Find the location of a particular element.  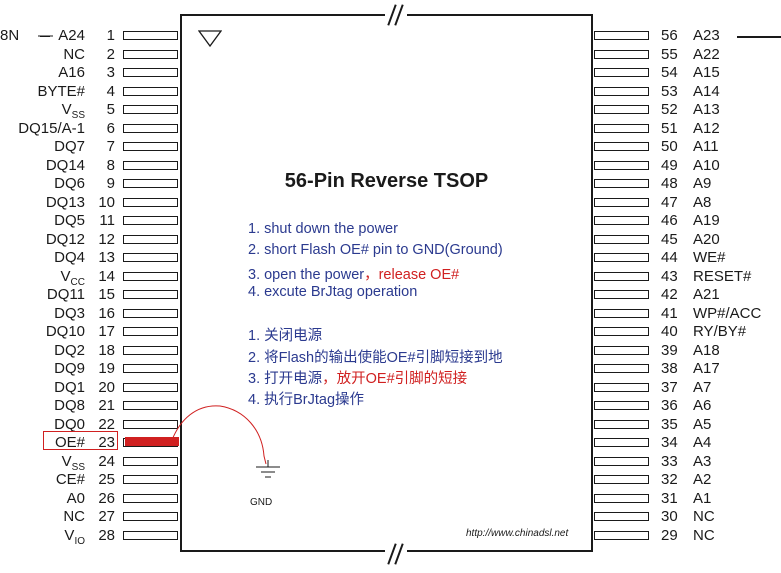

right-pin-label: A22 is located at coordinates (706, 55).